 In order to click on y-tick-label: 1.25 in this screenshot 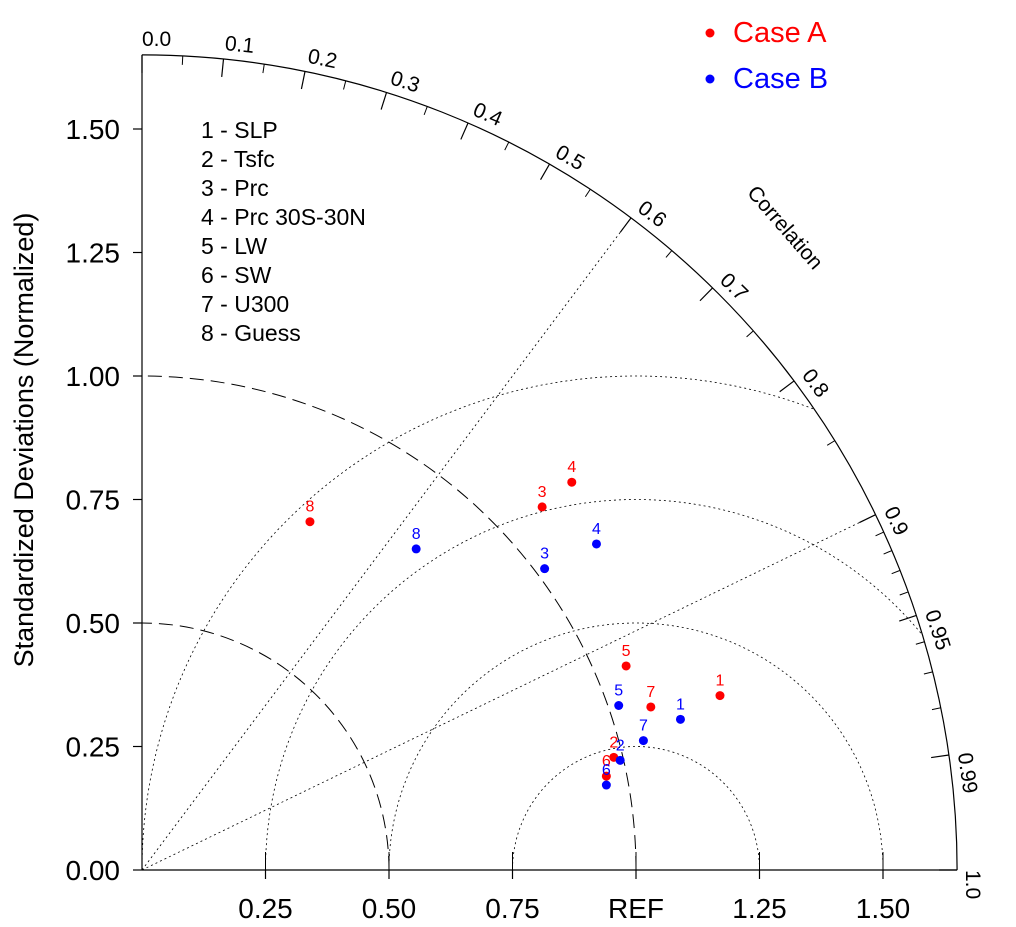, I will do `click(93, 253)`.